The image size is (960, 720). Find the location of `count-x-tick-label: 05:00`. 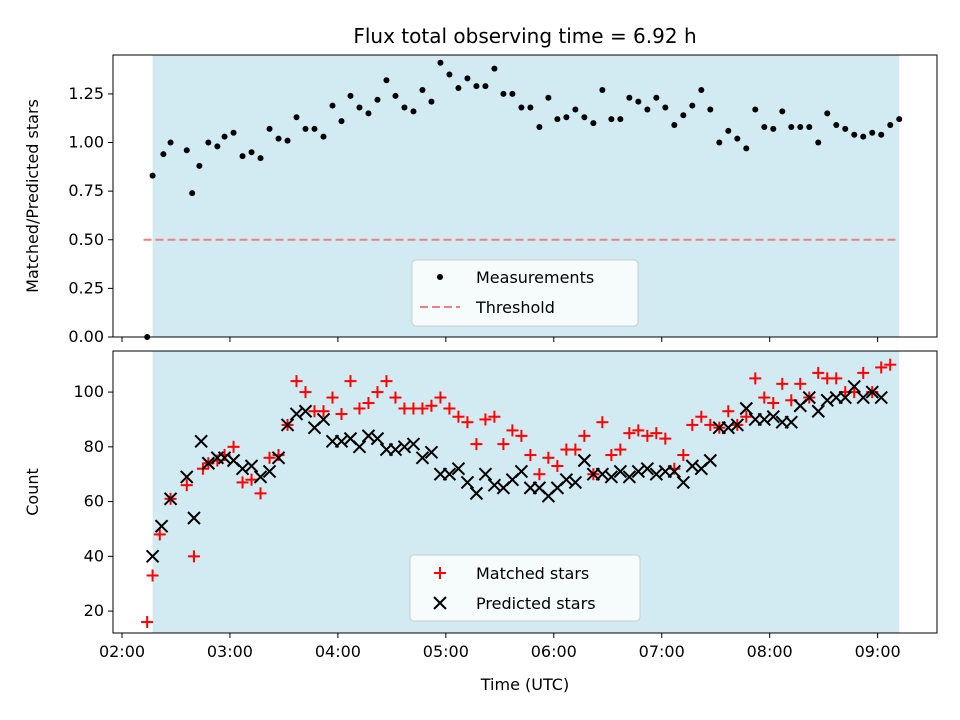

count-x-tick-label: 05:00 is located at coordinates (446, 651).